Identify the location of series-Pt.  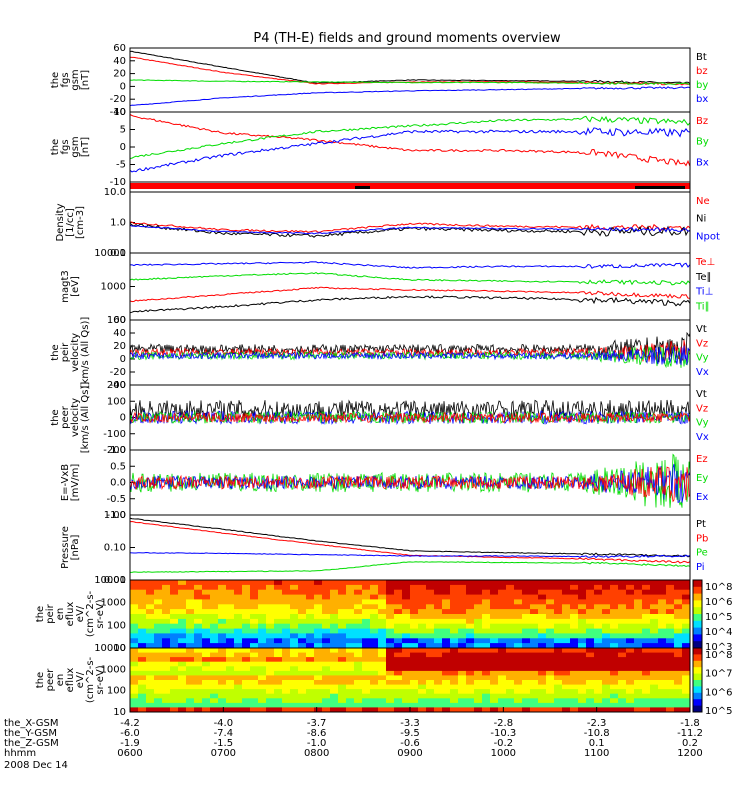
(410, 537).